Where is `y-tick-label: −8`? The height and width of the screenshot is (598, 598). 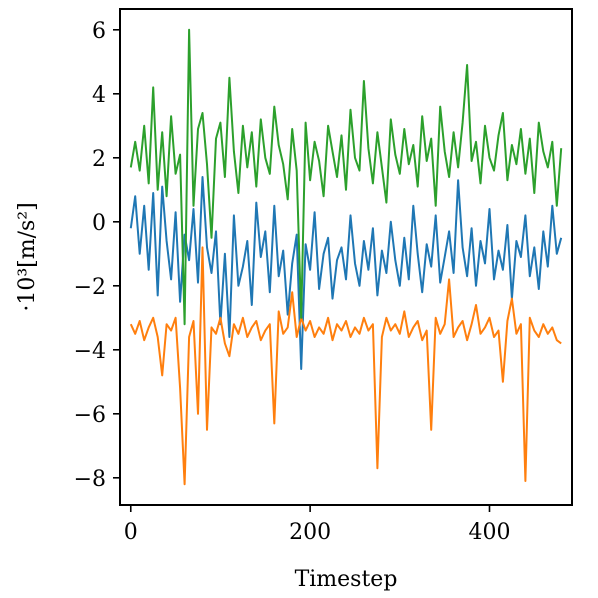
y-tick-label: −8 is located at coordinates (90, 479).